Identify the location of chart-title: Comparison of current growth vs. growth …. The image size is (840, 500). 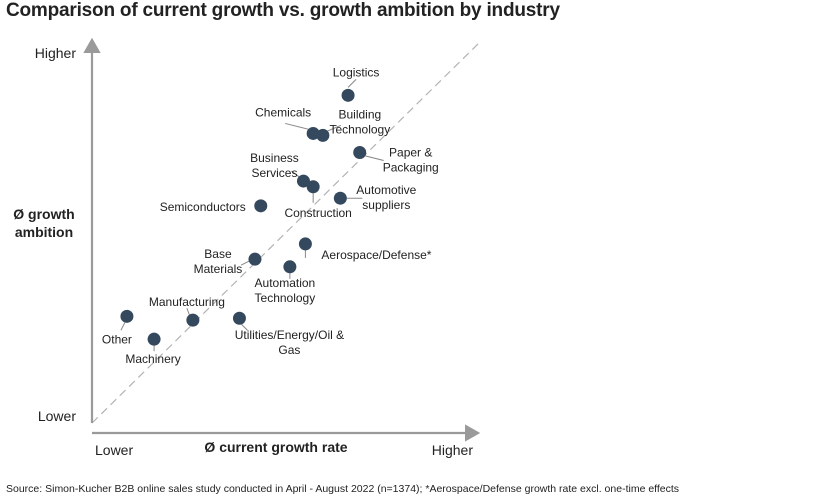
(283, 10).